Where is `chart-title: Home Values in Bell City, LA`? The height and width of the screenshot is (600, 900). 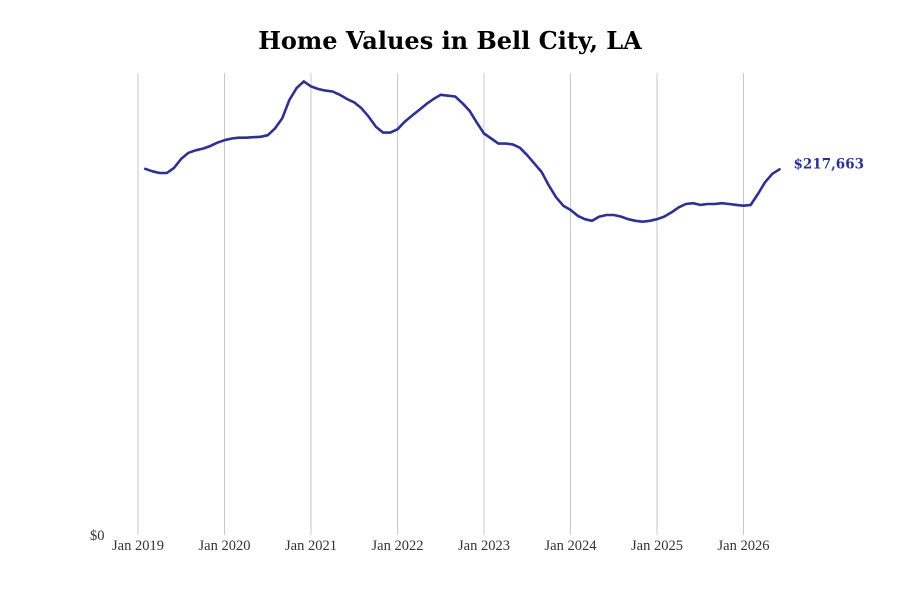
chart-title: Home Values in Bell City, LA is located at coordinates (450, 40).